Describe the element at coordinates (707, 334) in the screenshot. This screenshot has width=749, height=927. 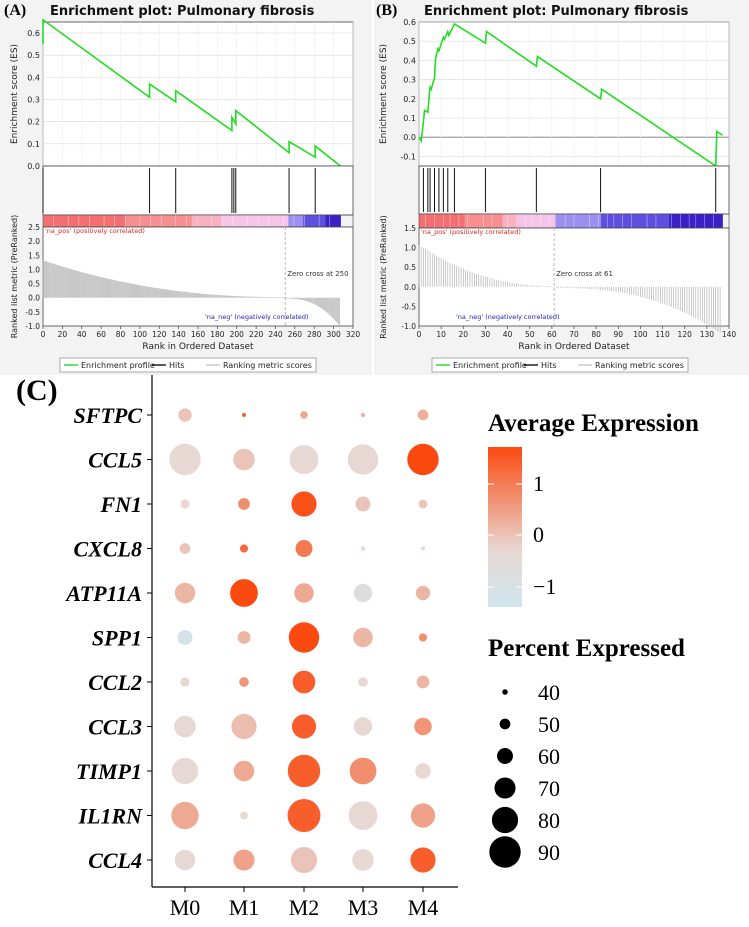
I see `x-tick-label: 130` at that location.